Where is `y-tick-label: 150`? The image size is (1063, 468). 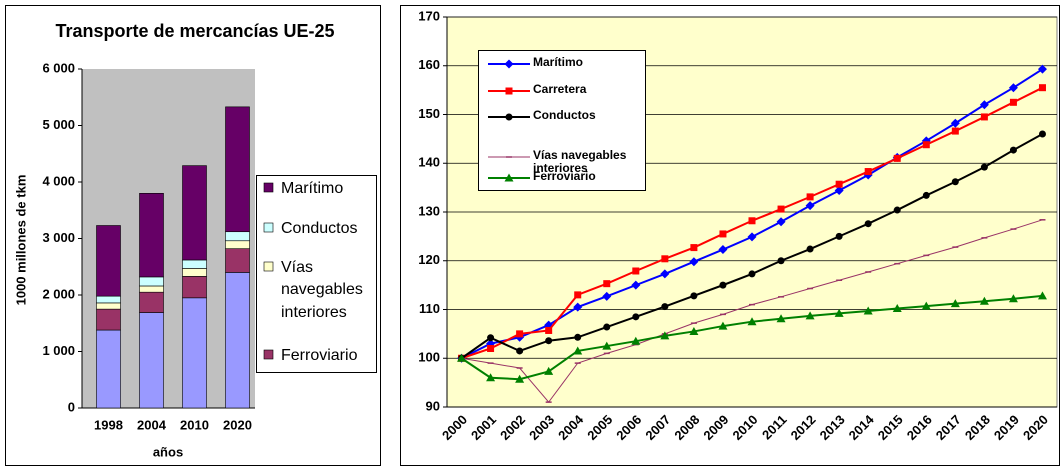
y-tick-label: 150 is located at coordinates (429, 113).